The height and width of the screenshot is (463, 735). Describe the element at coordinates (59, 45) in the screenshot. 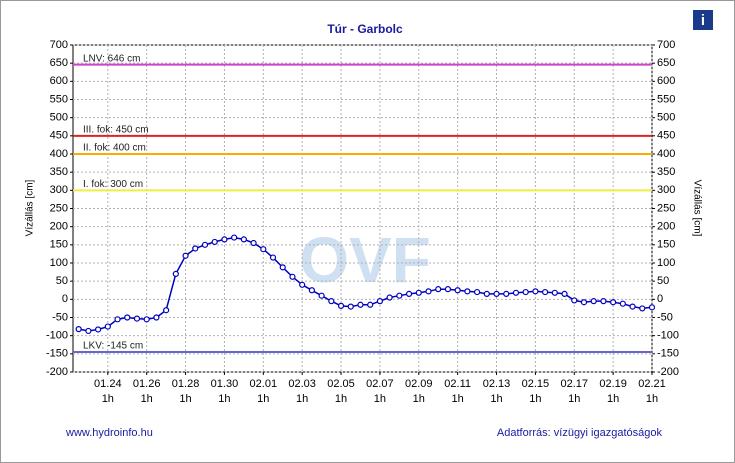

I see `y-tick-label: 700` at that location.